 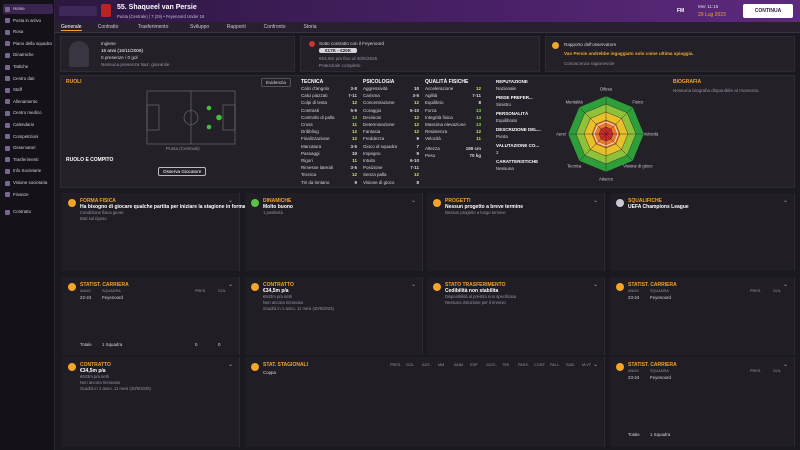 What do you see at coordinates (24, 78) in the screenshot?
I see `sidebar-label: Centro dati` at bounding box center [24, 78].